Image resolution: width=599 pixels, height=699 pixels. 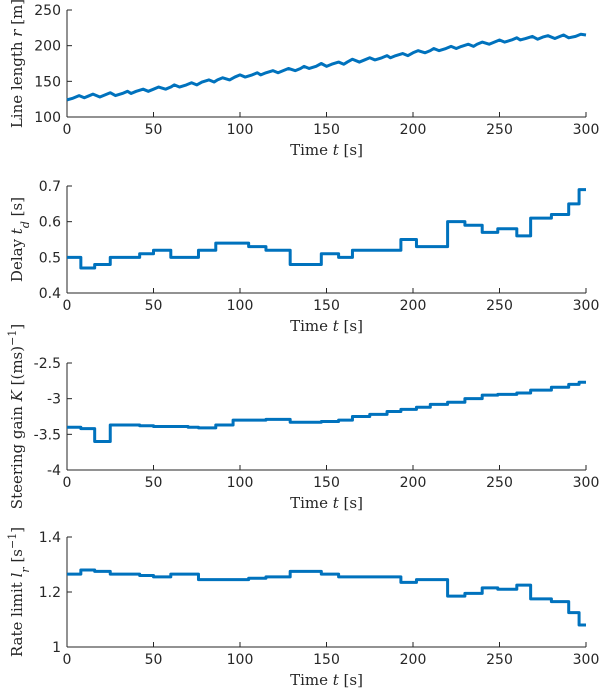 What do you see at coordinates (50, 223) in the screenshot?
I see `y-tick-label: 0.6` at bounding box center [50, 223].